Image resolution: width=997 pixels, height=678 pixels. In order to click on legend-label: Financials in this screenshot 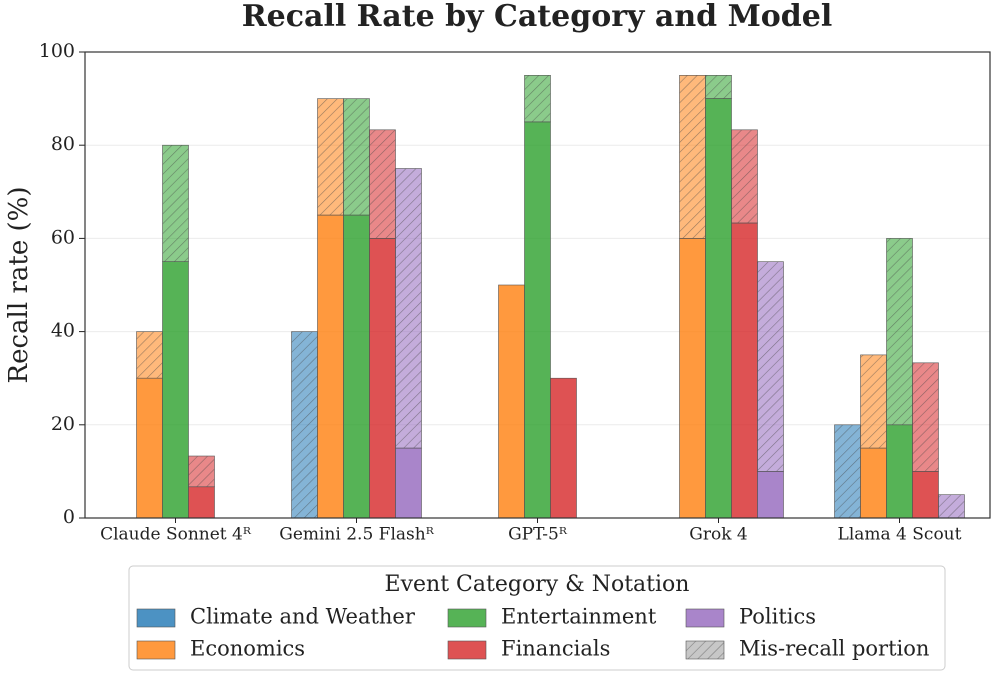, I will do `click(555, 649)`.